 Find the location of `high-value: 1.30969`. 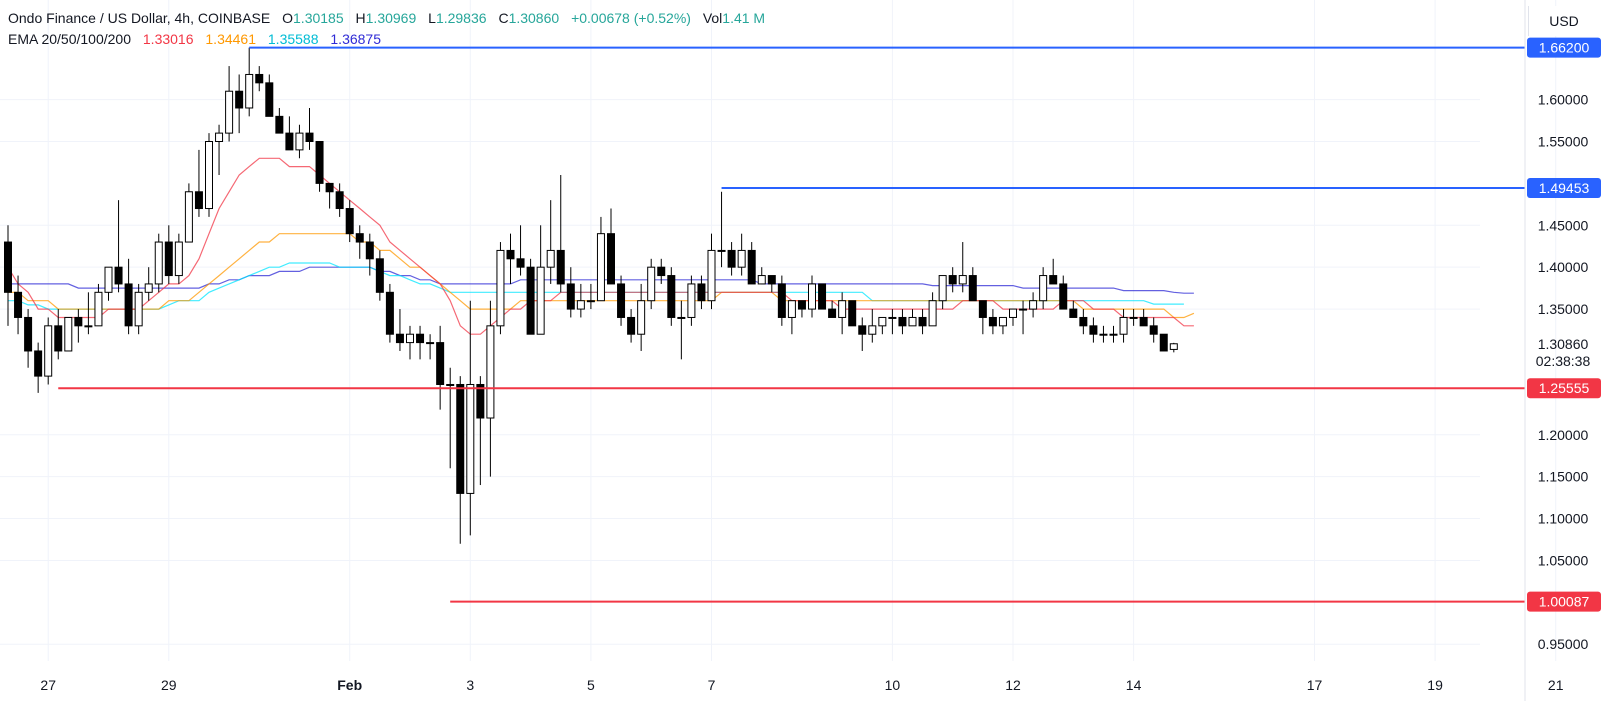

high-value: 1.30969 is located at coordinates (391, 18).